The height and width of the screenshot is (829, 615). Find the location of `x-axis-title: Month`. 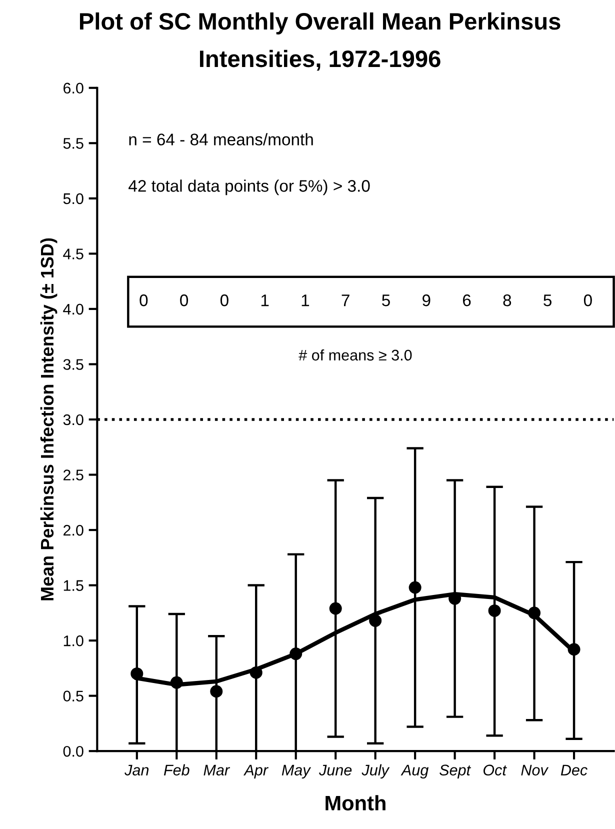

x-axis-title: Month is located at coordinates (356, 802).